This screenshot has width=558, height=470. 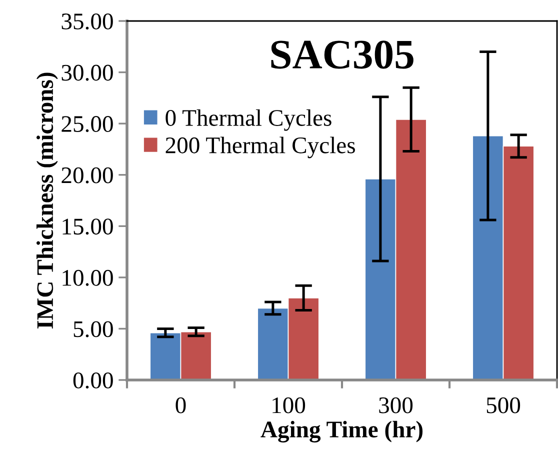 What do you see at coordinates (93, 380) in the screenshot?
I see `y-tick-label: 0.00` at bounding box center [93, 380].